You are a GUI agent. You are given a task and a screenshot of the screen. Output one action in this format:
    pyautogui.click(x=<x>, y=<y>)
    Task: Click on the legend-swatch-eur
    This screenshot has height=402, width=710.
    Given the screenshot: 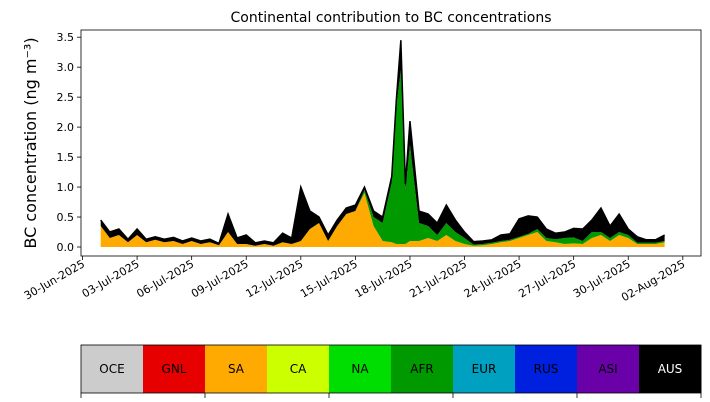 What is the action you would take?
    pyautogui.click(x=484, y=369)
    